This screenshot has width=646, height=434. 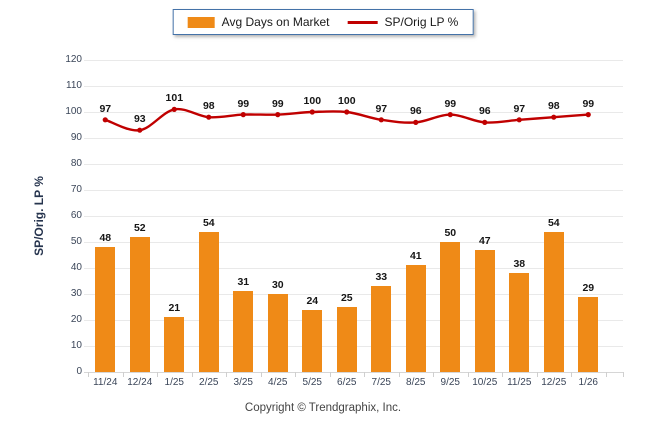 What do you see at coordinates (519, 264) in the screenshot?
I see `bar-value-label: 38` at bounding box center [519, 264].